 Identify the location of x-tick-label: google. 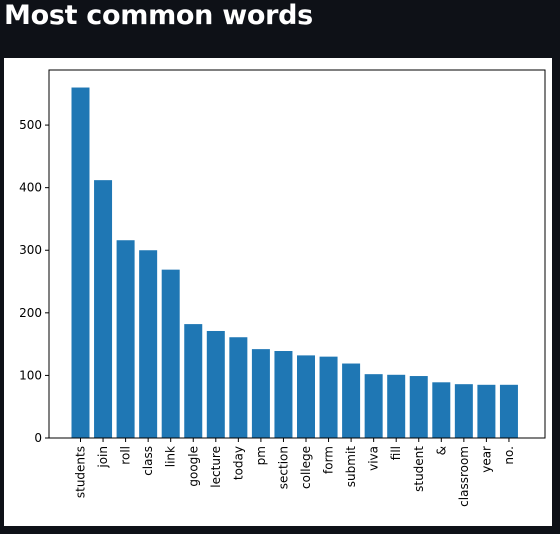
(193, 466).